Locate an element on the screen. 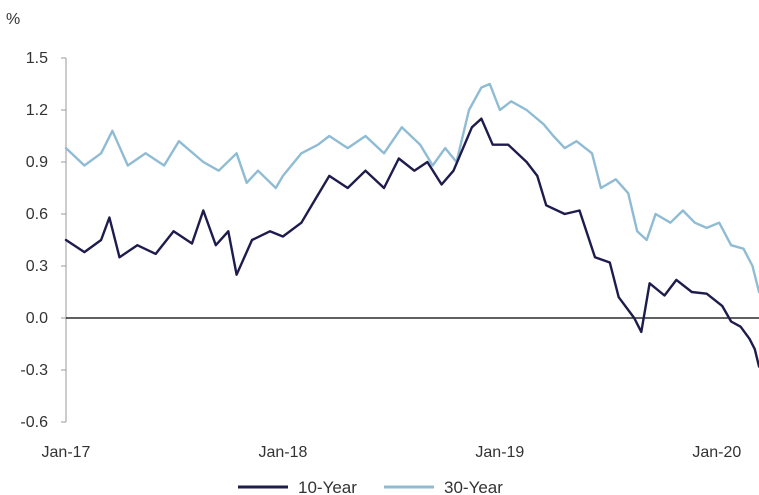 The height and width of the screenshot is (495, 759). y-tick-label: 0.9 is located at coordinates (37, 162).